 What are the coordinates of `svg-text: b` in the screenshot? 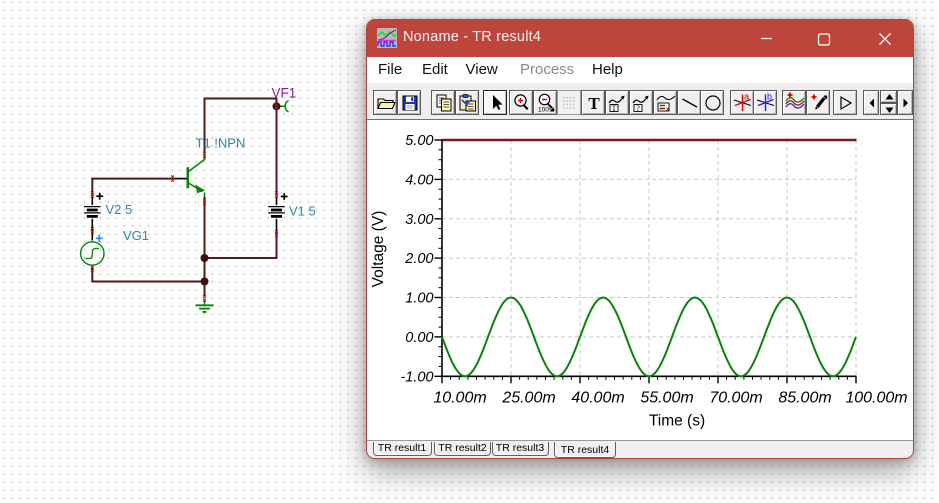 It's located at (769, 97).